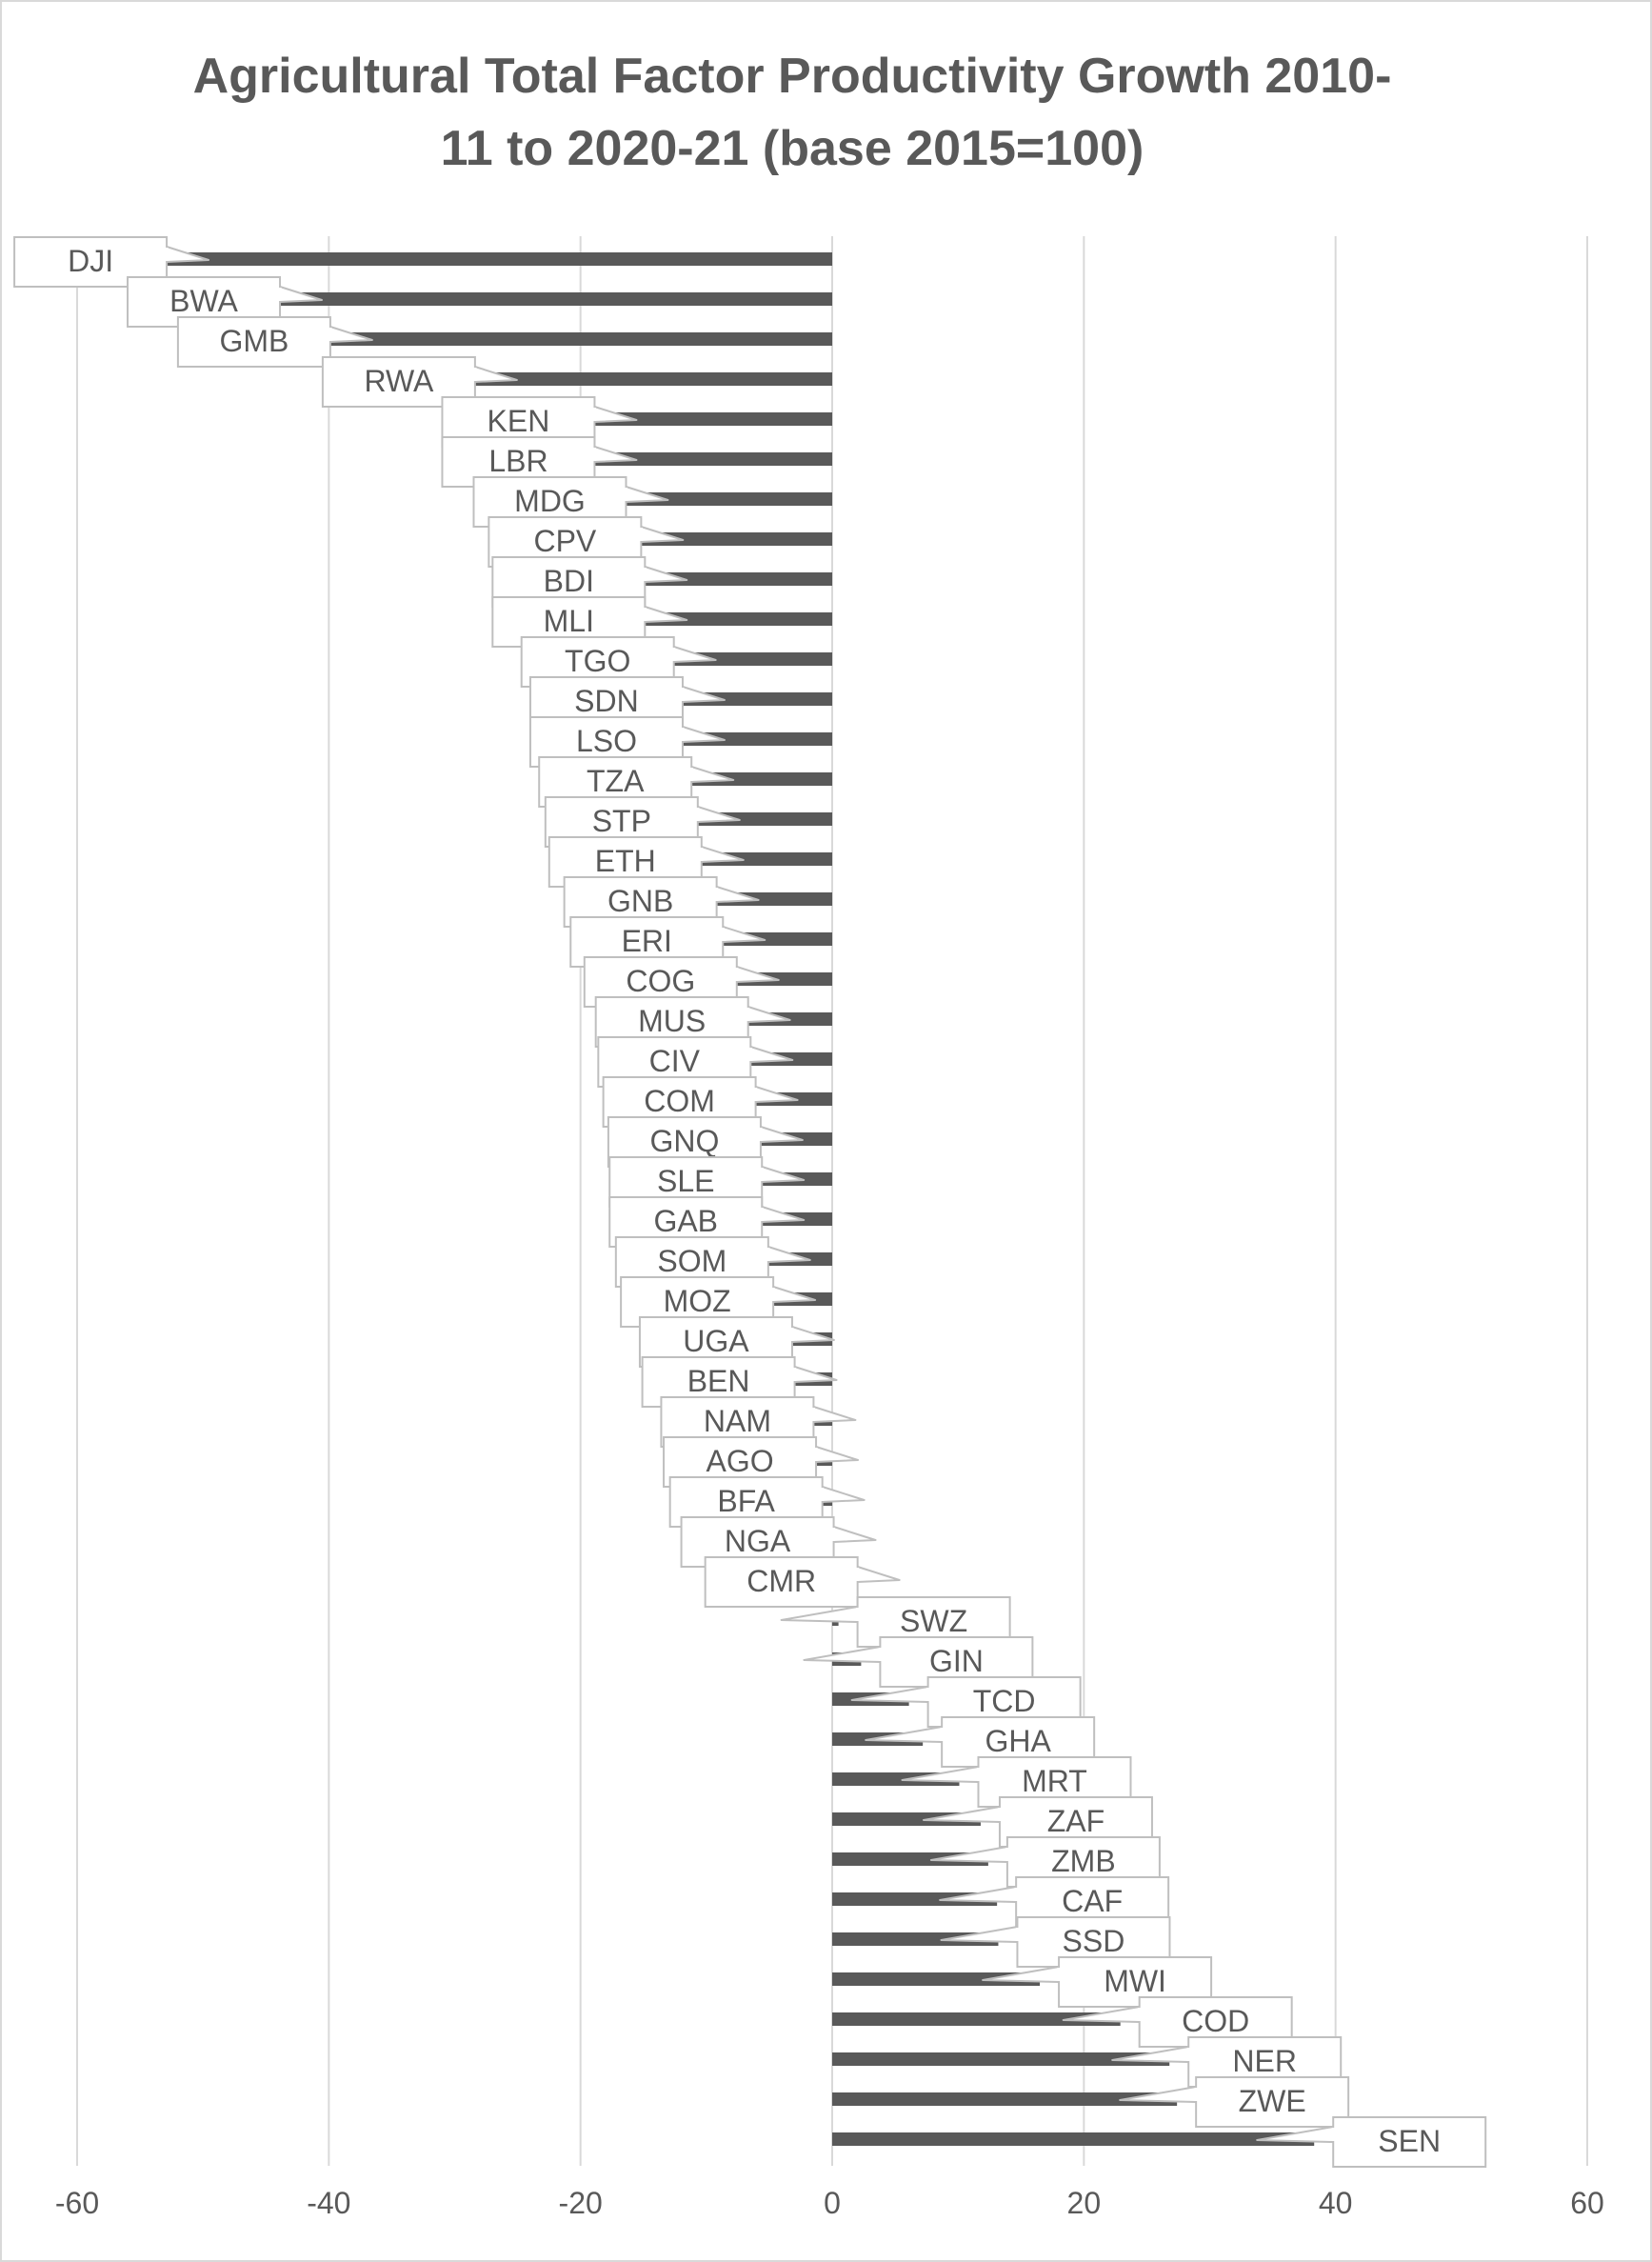 Image resolution: width=1652 pixels, height=2262 pixels. I want to click on category-label: CMR, so click(781, 1581).